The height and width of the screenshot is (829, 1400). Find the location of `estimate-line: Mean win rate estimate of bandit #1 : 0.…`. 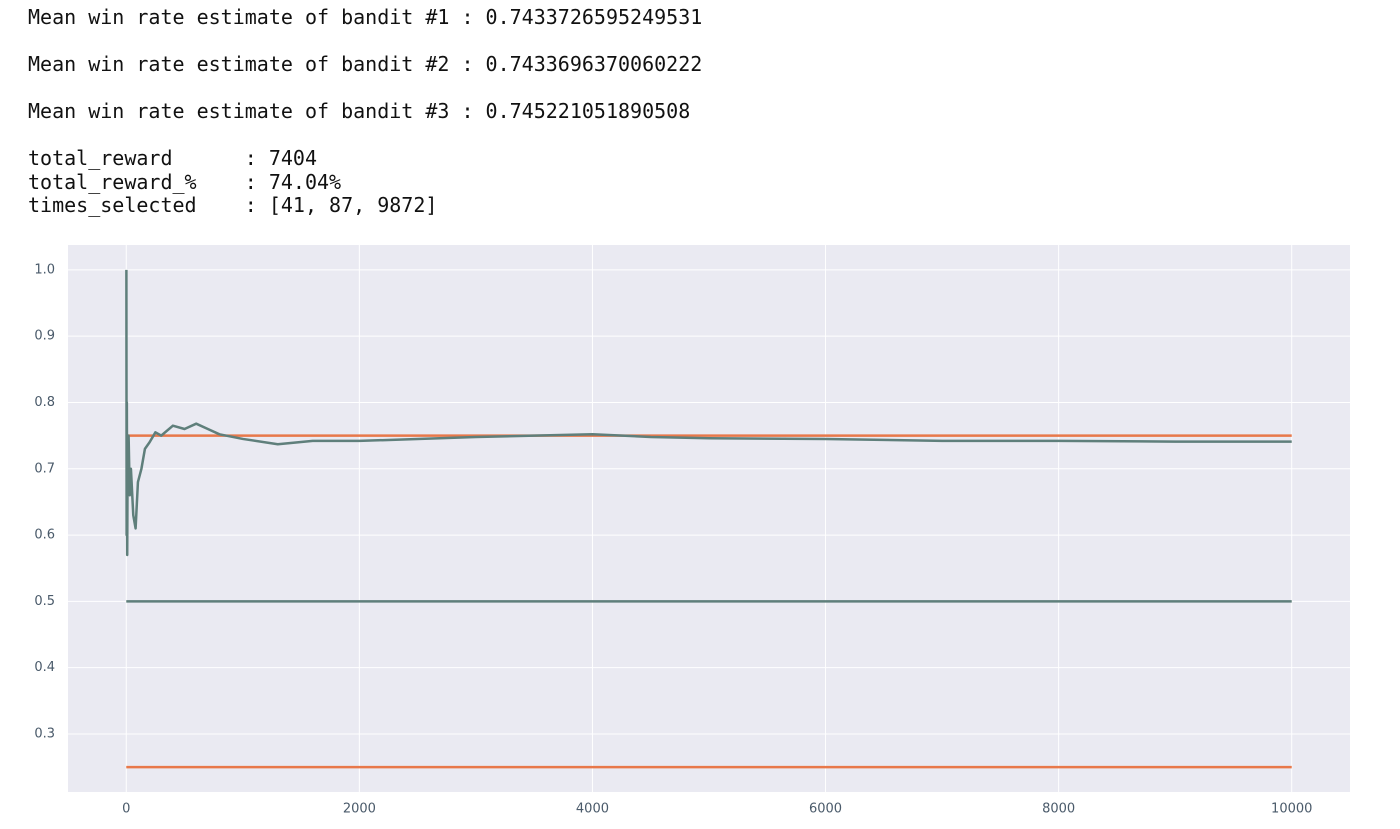

estimate-line: Mean win rate estimate of bandit #1 : 0.… is located at coordinates (365, 17).